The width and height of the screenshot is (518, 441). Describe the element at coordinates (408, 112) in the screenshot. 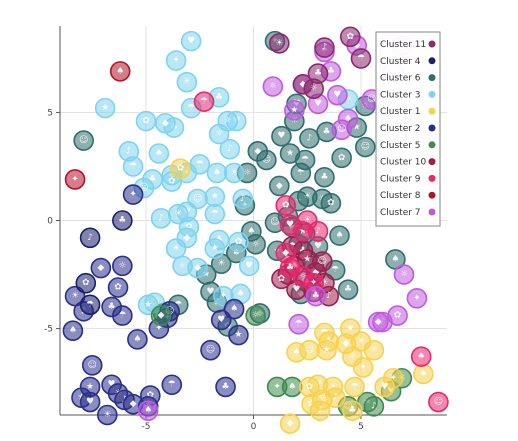

I see `legend-item-cluster-1: Cluster 1` at that location.